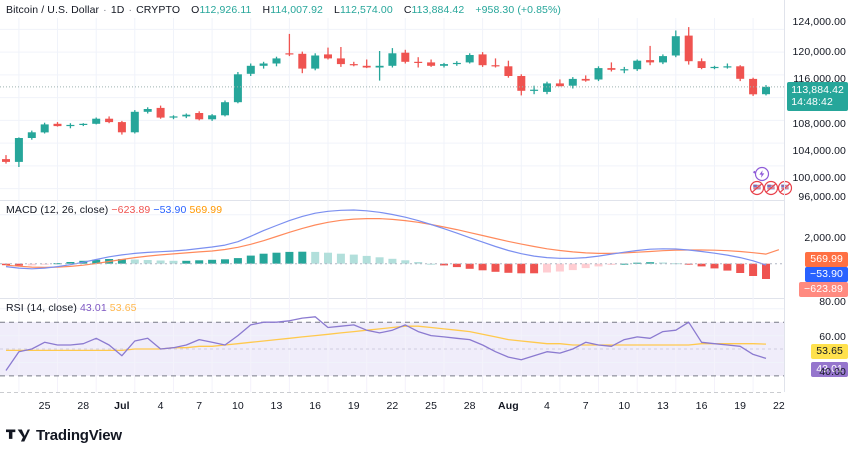  Describe the element at coordinates (832, 337) in the screenshot. I see `rsi-tick-60: 60.00` at that location.